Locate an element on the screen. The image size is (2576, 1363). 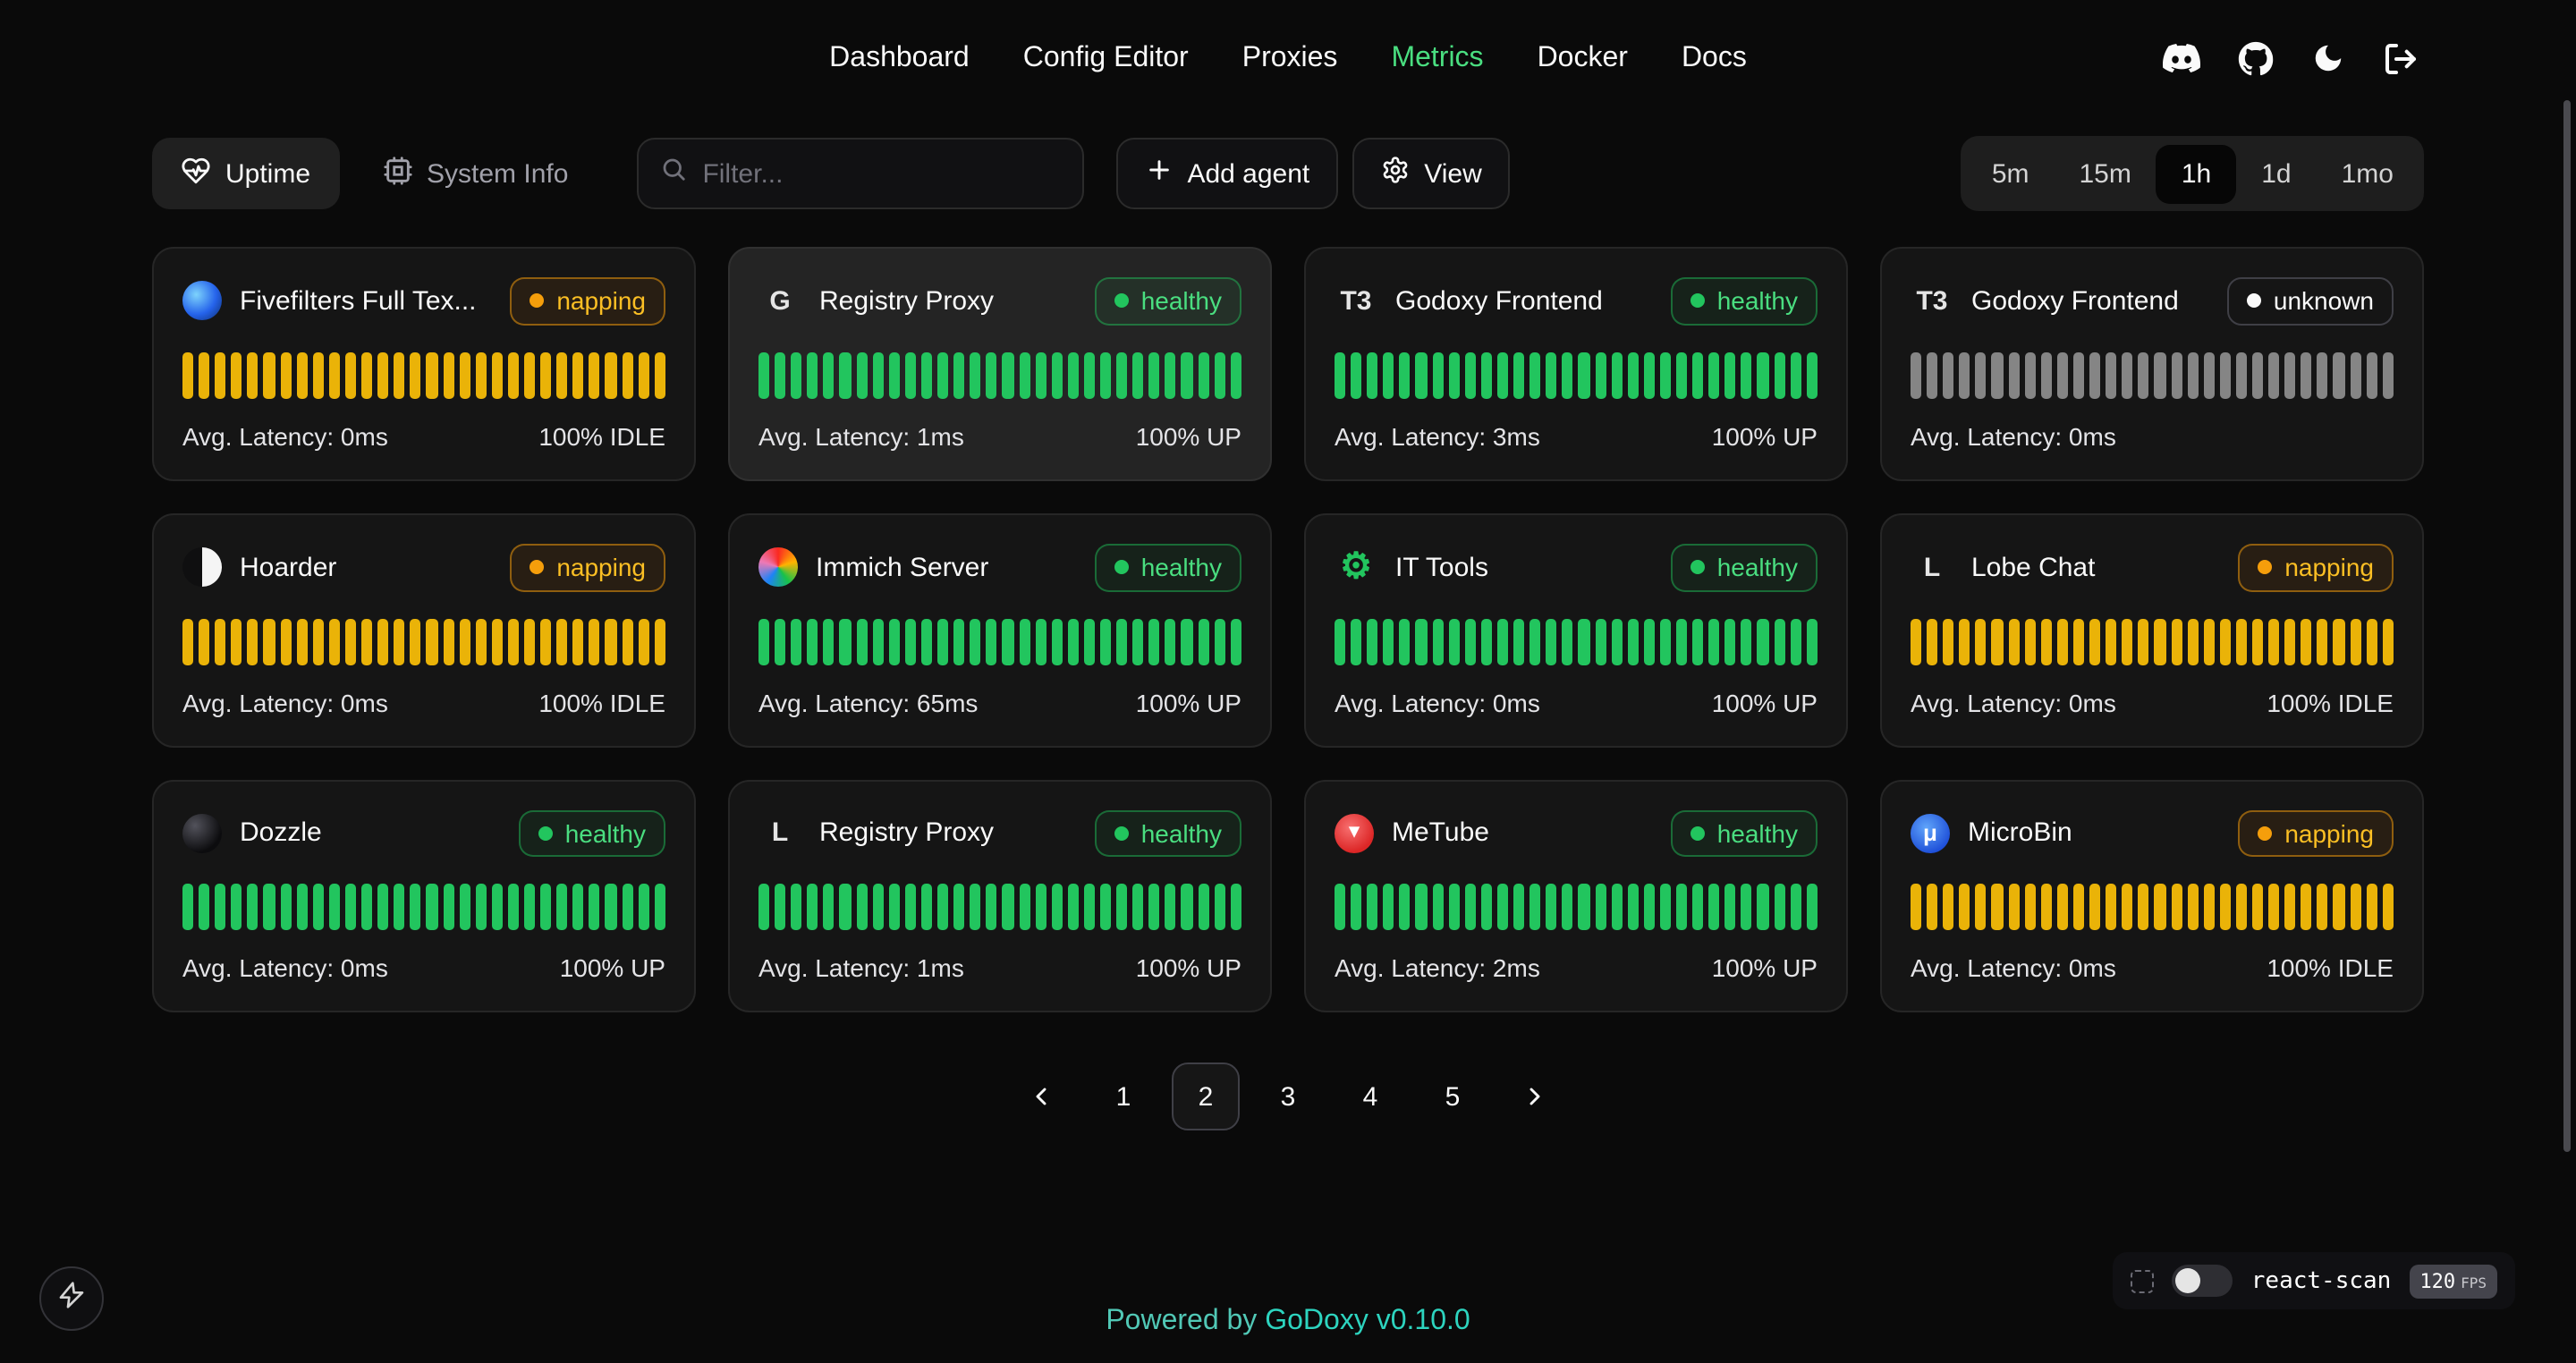
metrics-toolbar: Uptime System Info Add agent View is located at coordinates (1288, 174).